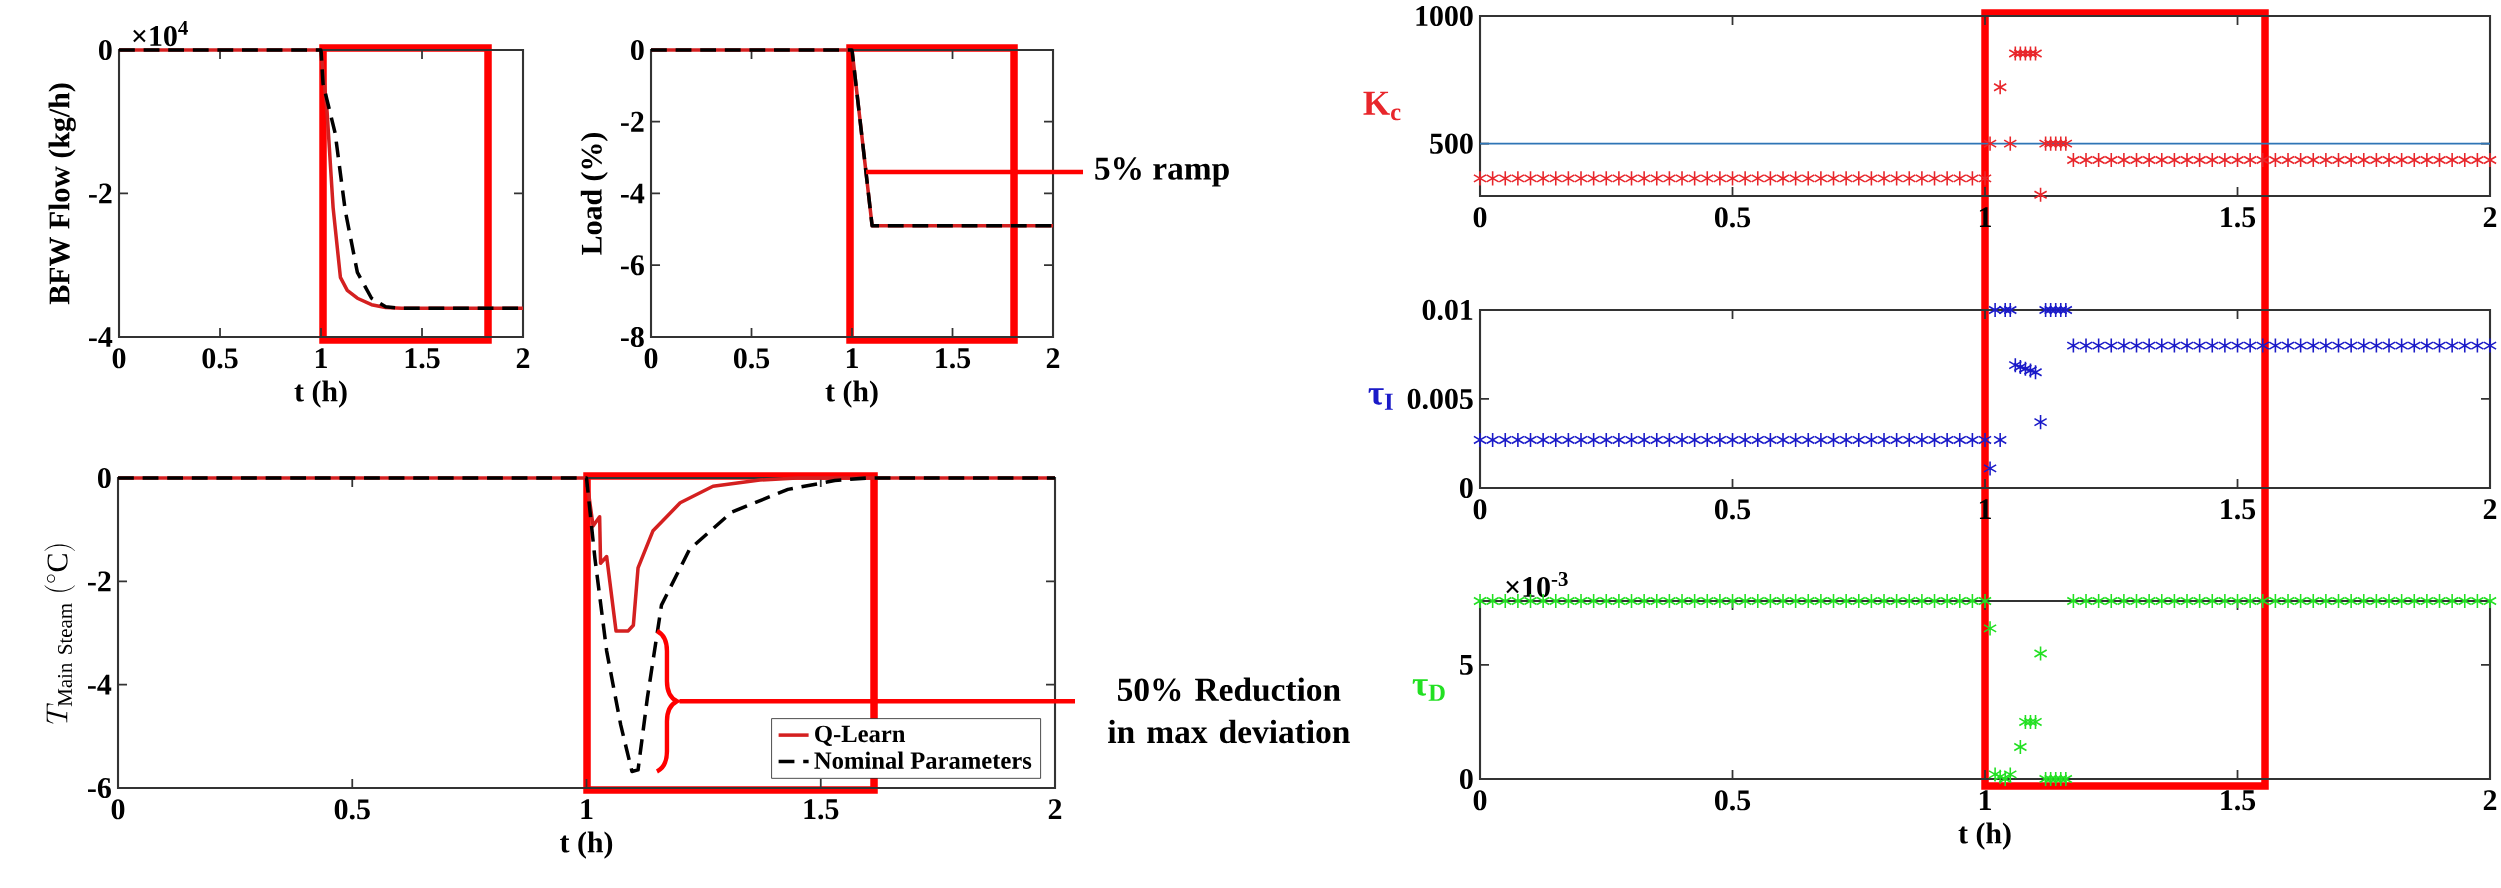  Describe the element at coordinates (1440, 399) in the screenshot. I see `y-tick-label: 0.005` at that location.